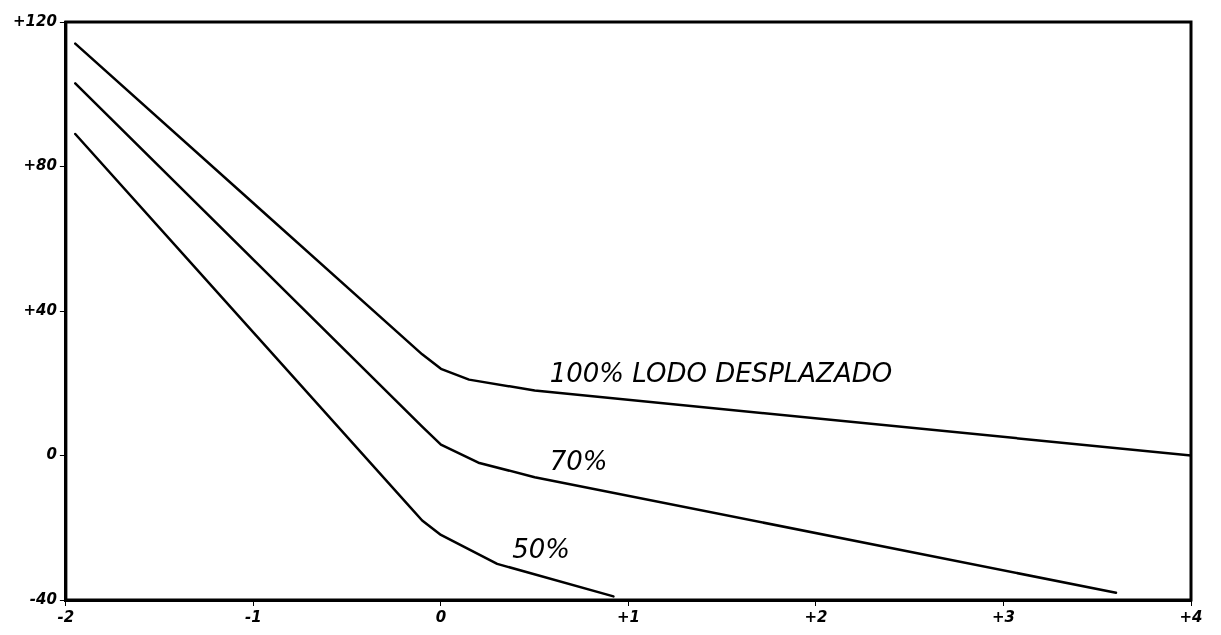  I want to click on y-tick-label: +80, so click(40, 165).